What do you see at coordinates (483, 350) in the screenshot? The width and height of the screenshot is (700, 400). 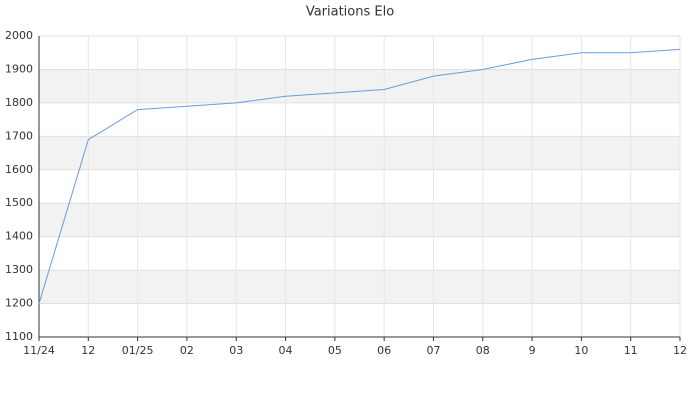 I see `x-tick-label: 08` at bounding box center [483, 350].